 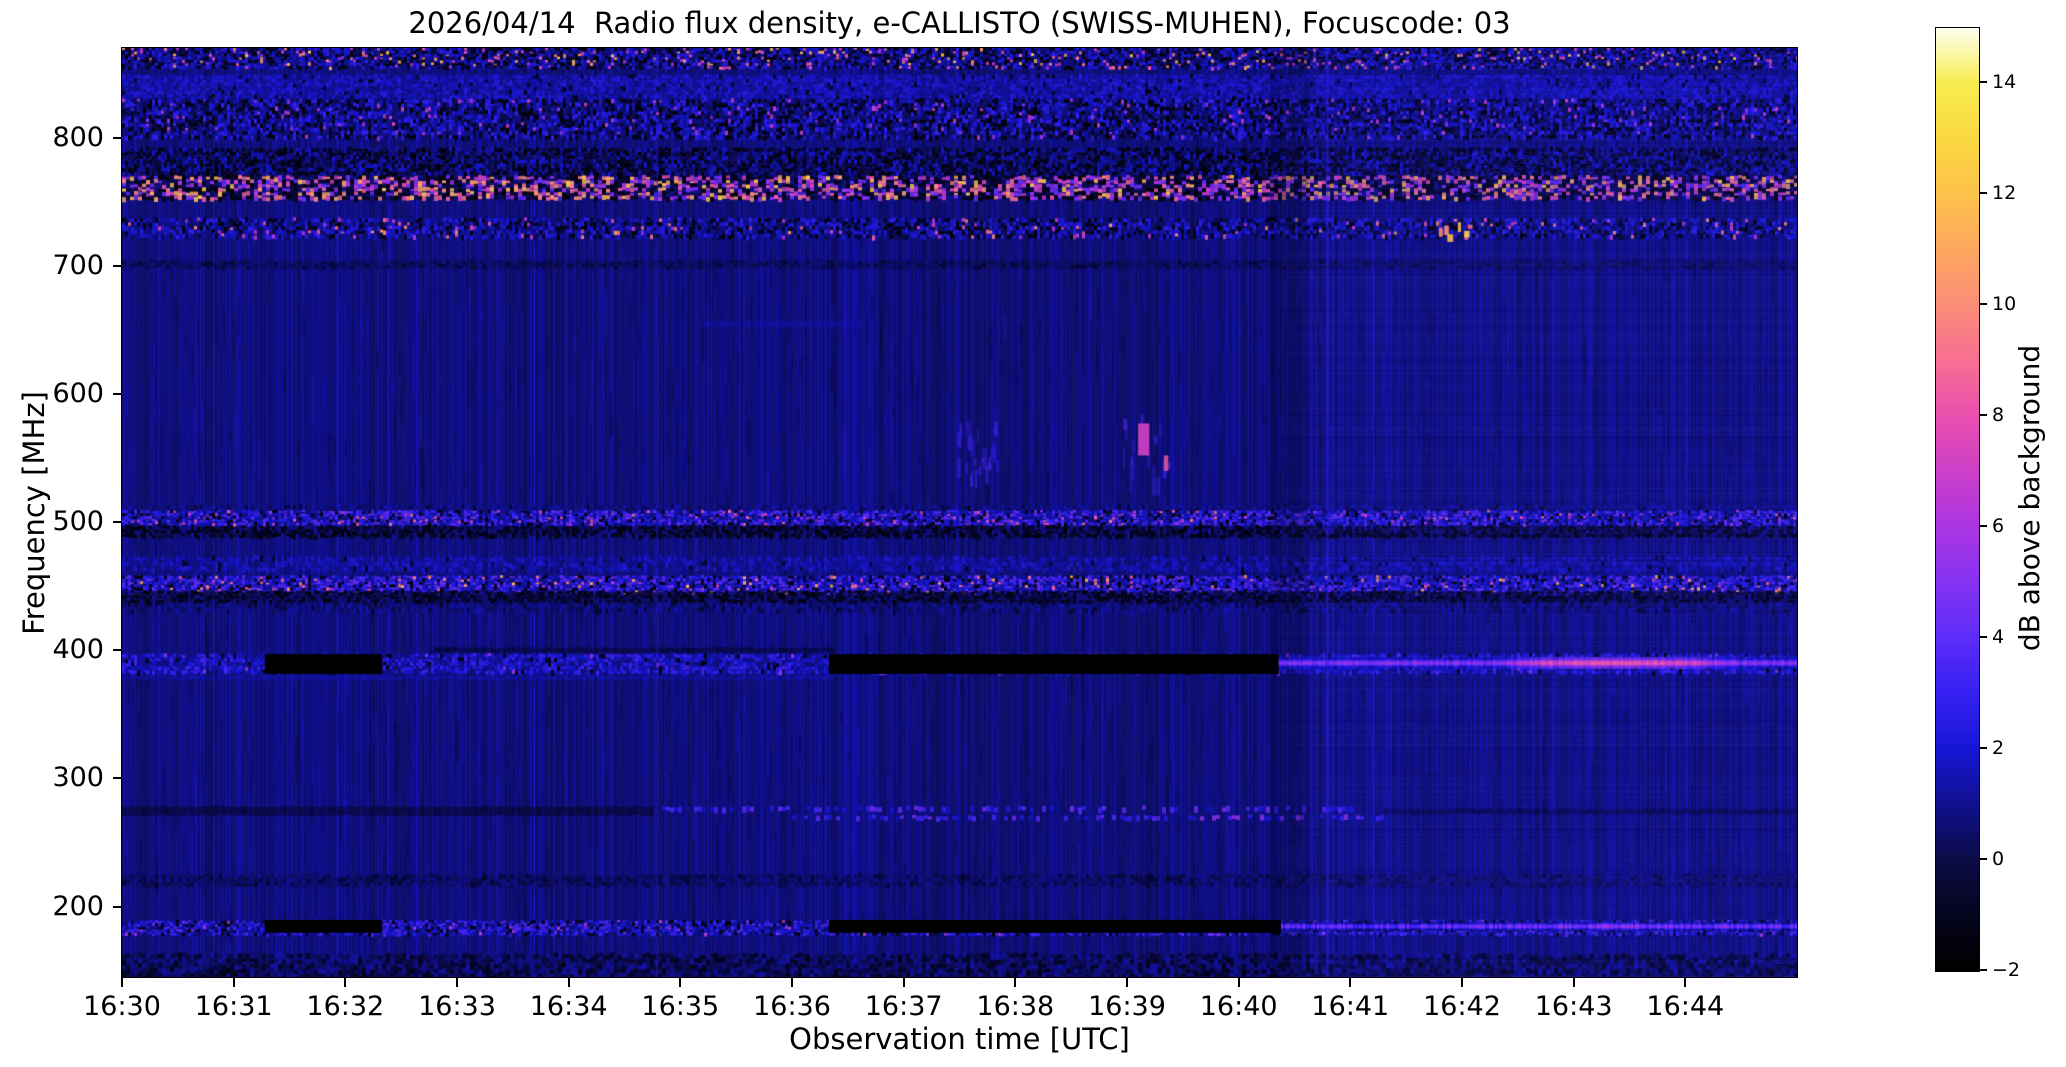 I want to click on x-tick-label: 16:34, so click(x=568, y=1006).